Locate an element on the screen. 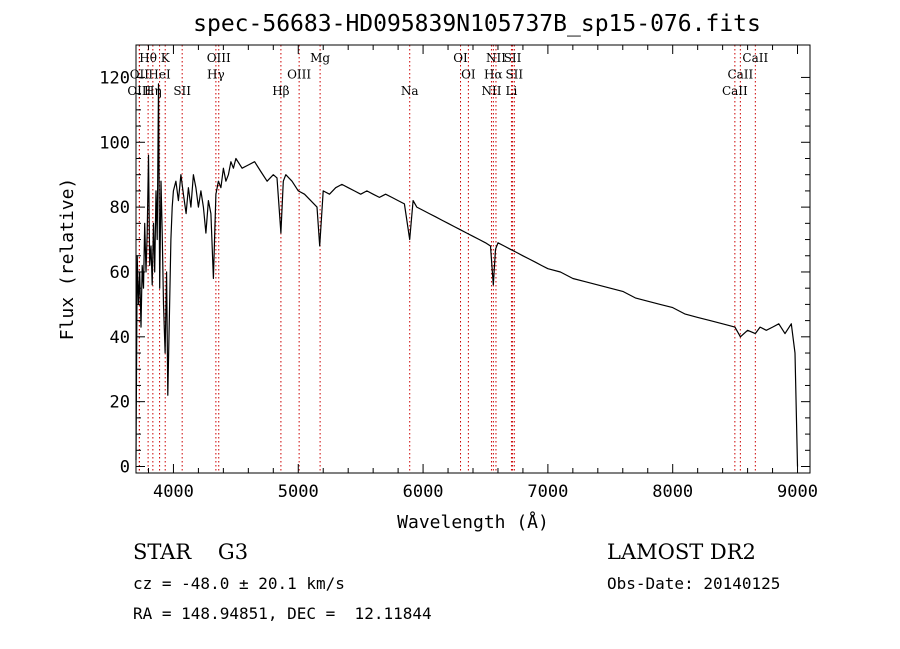  y-tick-label: 60 is located at coordinates (120, 273).